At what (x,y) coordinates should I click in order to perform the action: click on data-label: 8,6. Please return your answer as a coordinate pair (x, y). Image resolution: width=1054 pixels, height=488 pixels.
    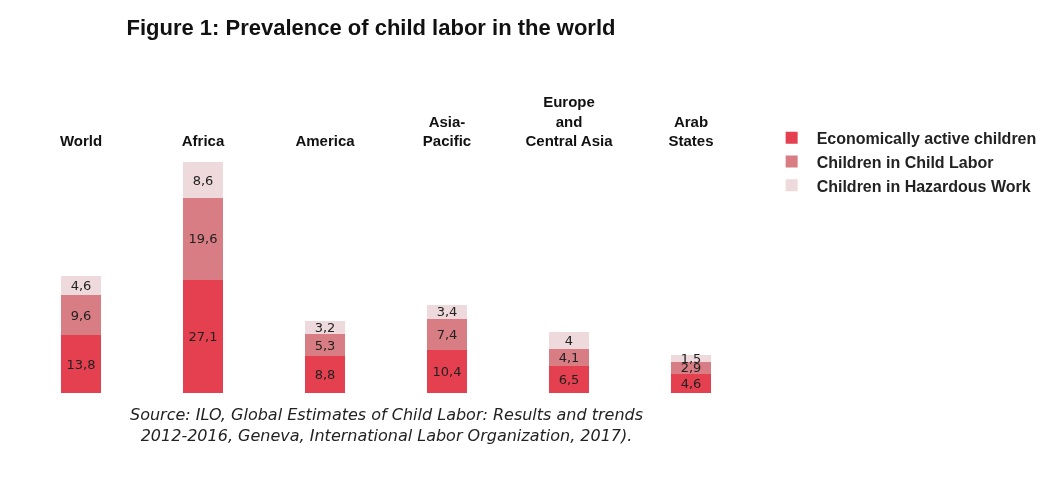
    Looking at the image, I should click on (203, 180).